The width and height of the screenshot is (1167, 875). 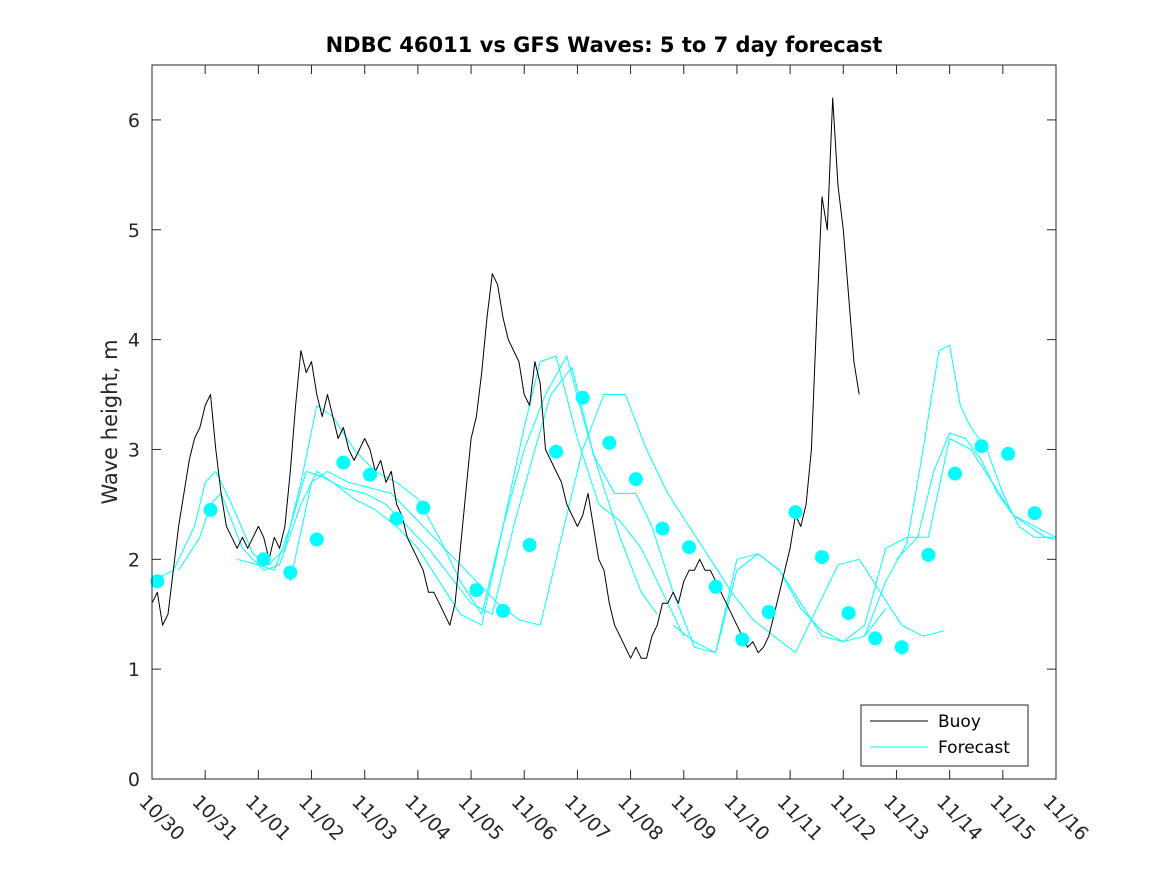 I want to click on y-tick-label: 6, so click(x=134, y=121).